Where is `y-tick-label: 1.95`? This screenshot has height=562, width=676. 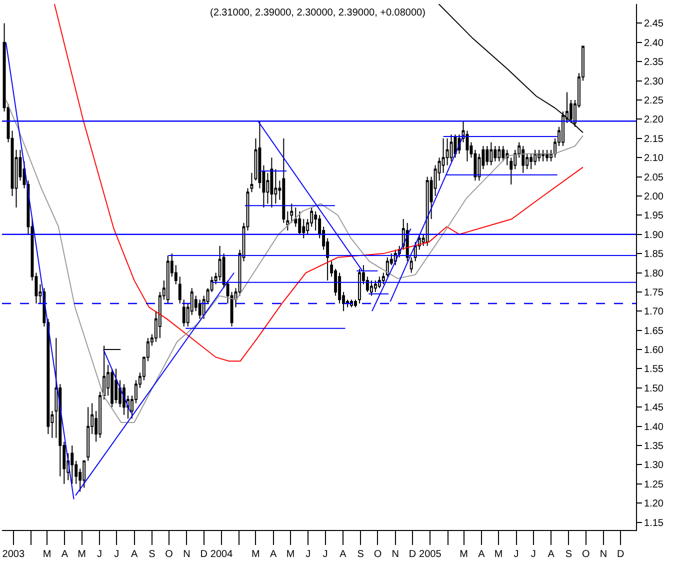
y-tick-label: 1.95 is located at coordinates (654, 216).